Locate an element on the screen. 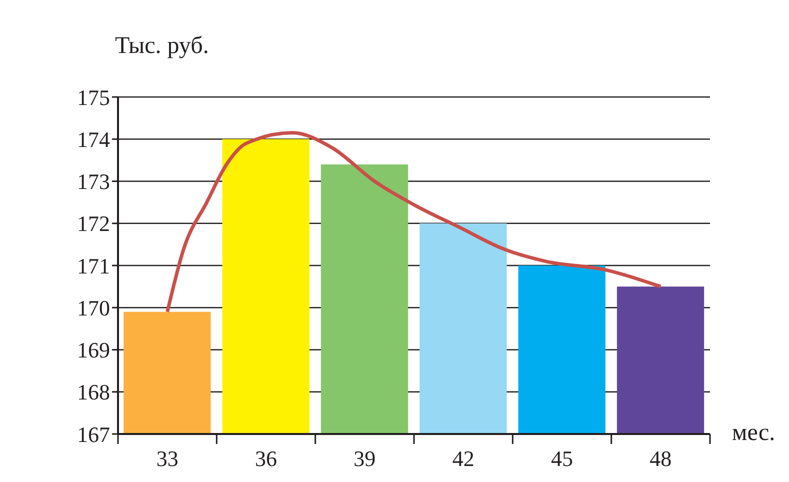 The height and width of the screenshot is (482, 789). x-tick-label: 39 is located at coordinates (365, 458).